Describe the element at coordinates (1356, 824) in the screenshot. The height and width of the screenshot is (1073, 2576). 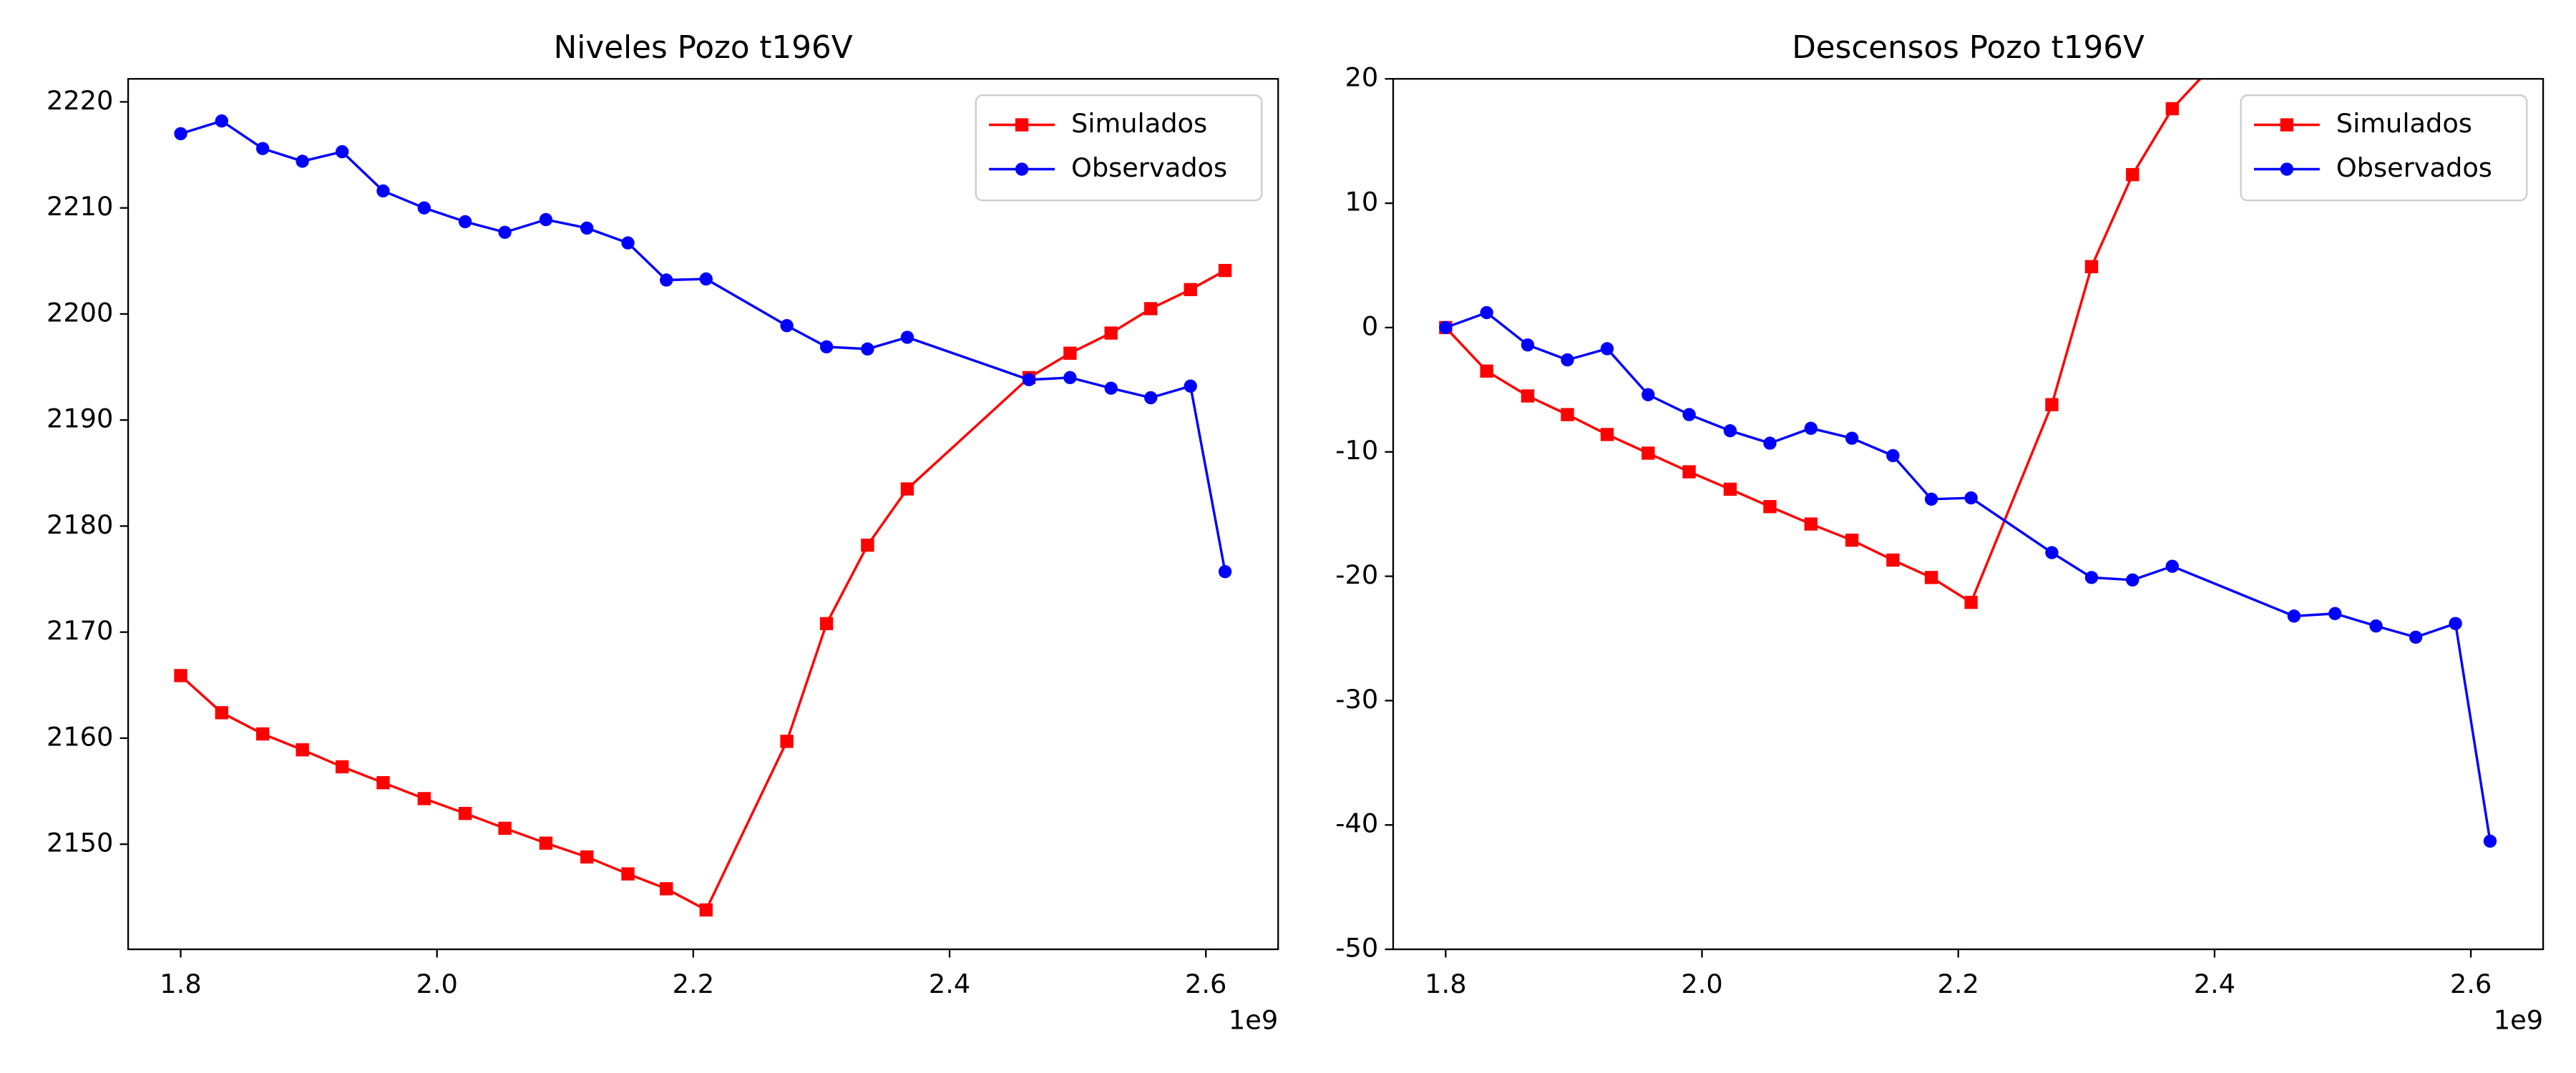
I see `y-tick-label: -40` at that location.